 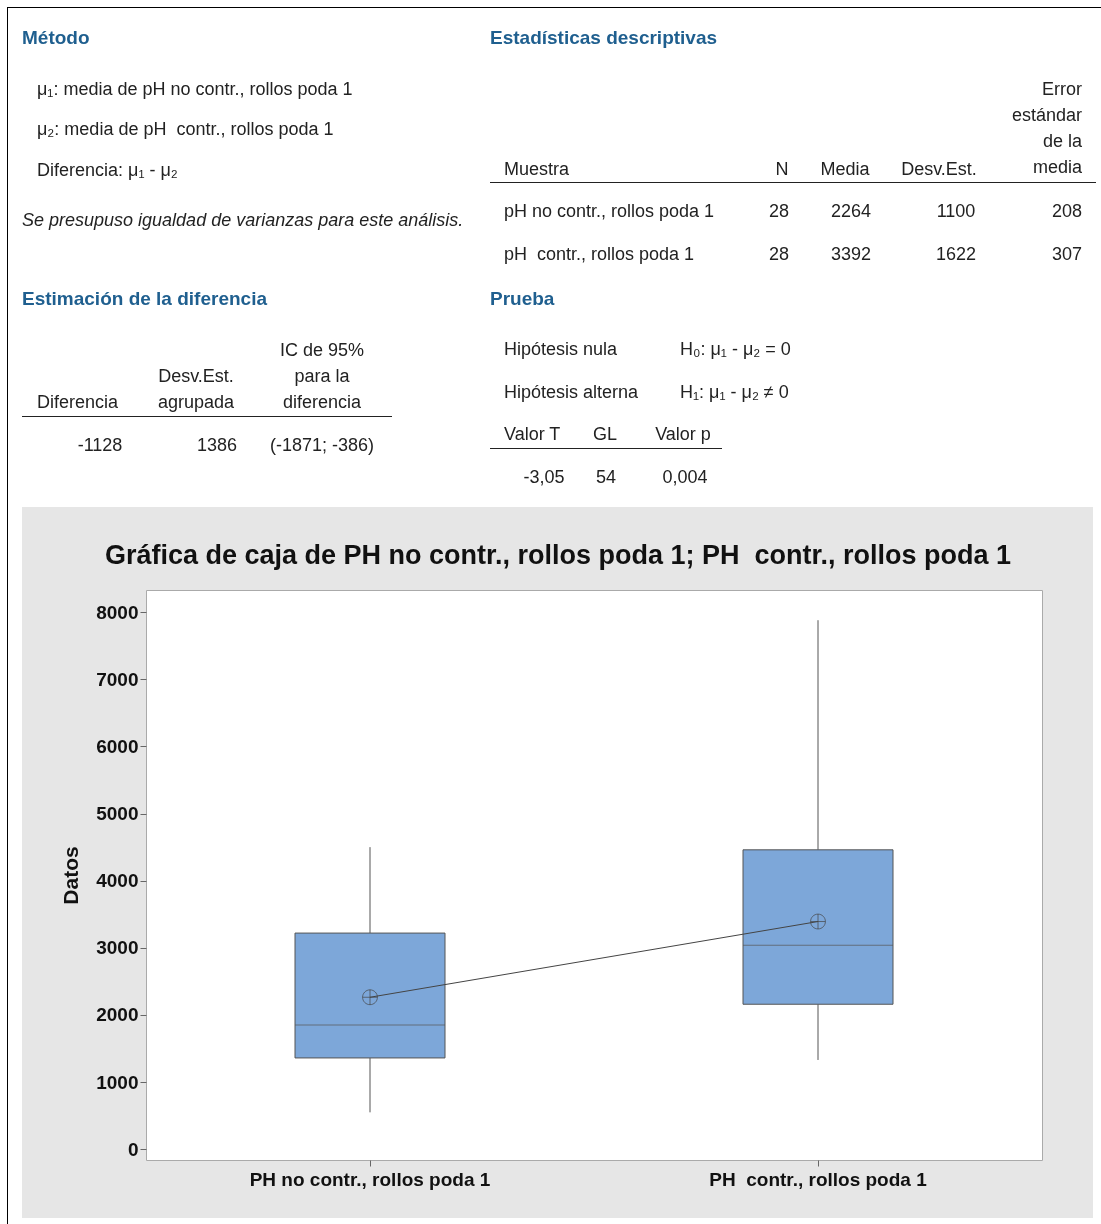 What do you see at coordinates (955, 254) in the screenshot?
I see `text: 1622` at bounding box center [955, 254].